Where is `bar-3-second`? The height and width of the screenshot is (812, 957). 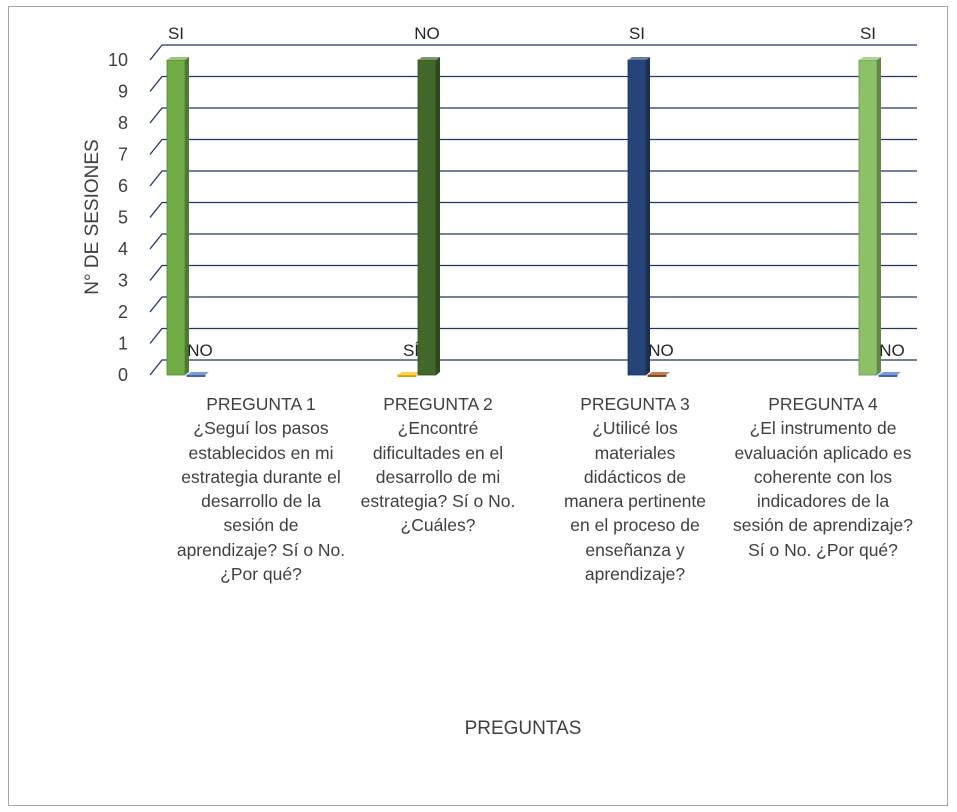
bar-3-second is located at coordinates (657, 375).